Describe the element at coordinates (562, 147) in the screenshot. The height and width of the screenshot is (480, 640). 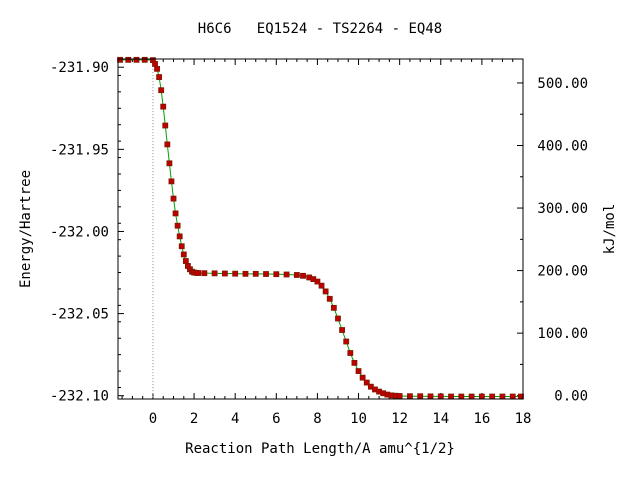
I see `y2-tick-label: 400.00` at that location.